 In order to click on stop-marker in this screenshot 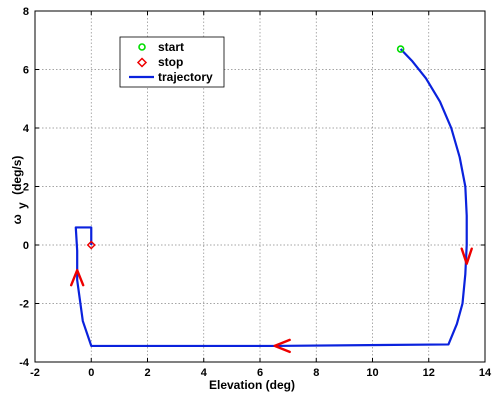, I will do `click(91, 245)`.